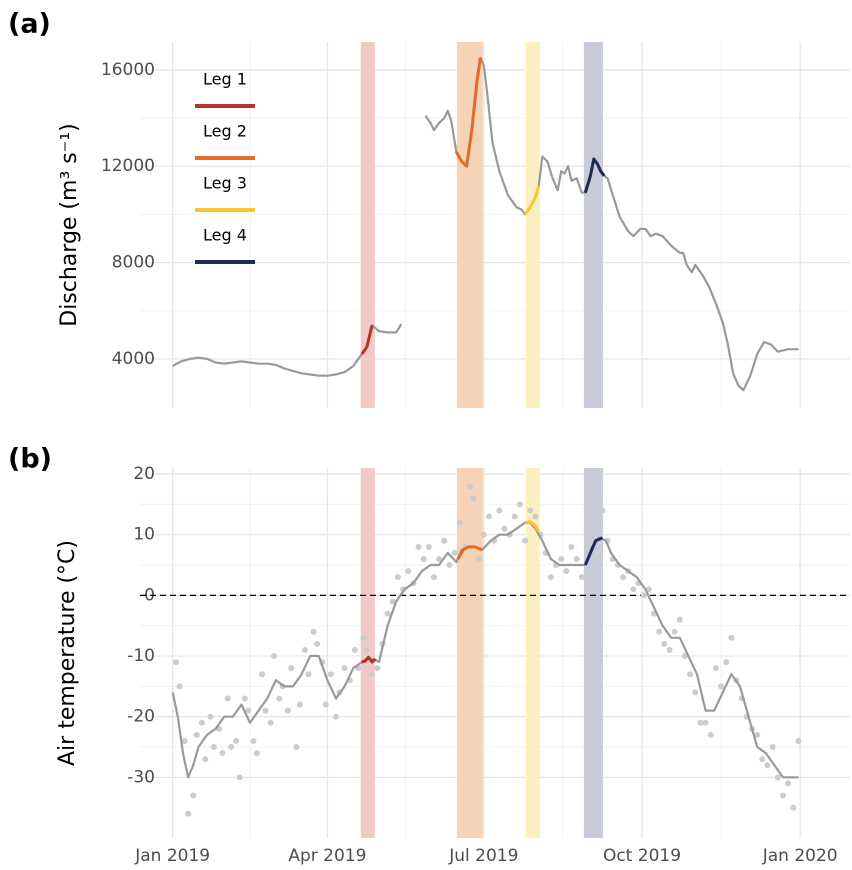 The image size is (852, 870). Describe the element at coordinates (133, 263) in the screenshot. I see `y-tick-label: 8000` at that location.